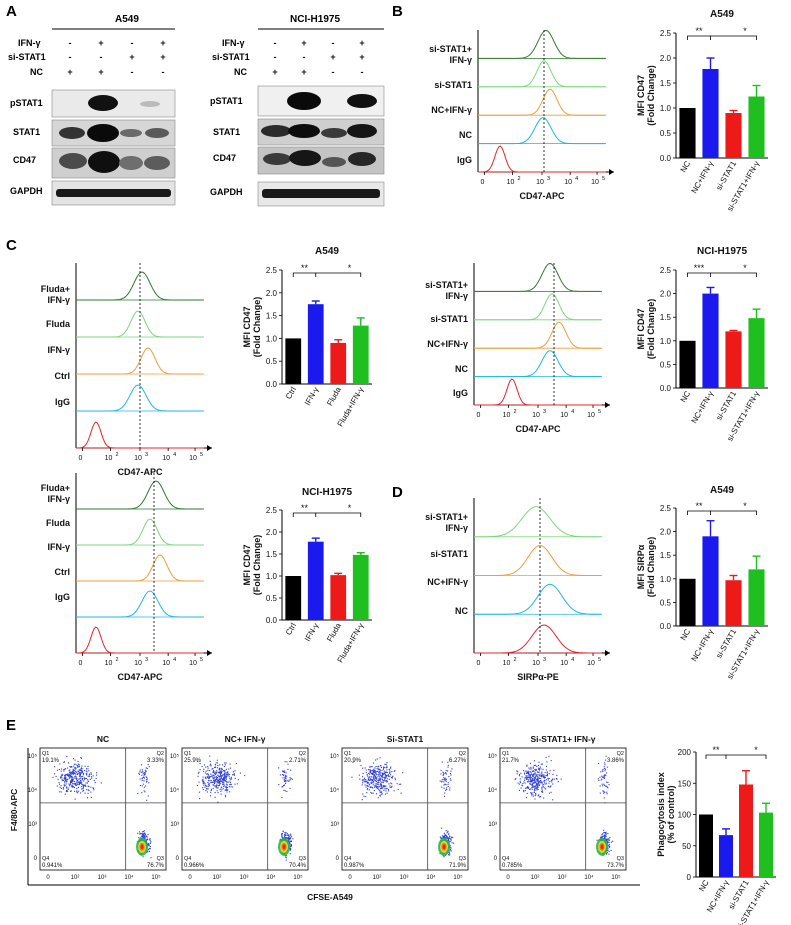  Describe the element at coordinates (515, 412) in the screenshot. I see `hist-tick-exp: 2` at that location.